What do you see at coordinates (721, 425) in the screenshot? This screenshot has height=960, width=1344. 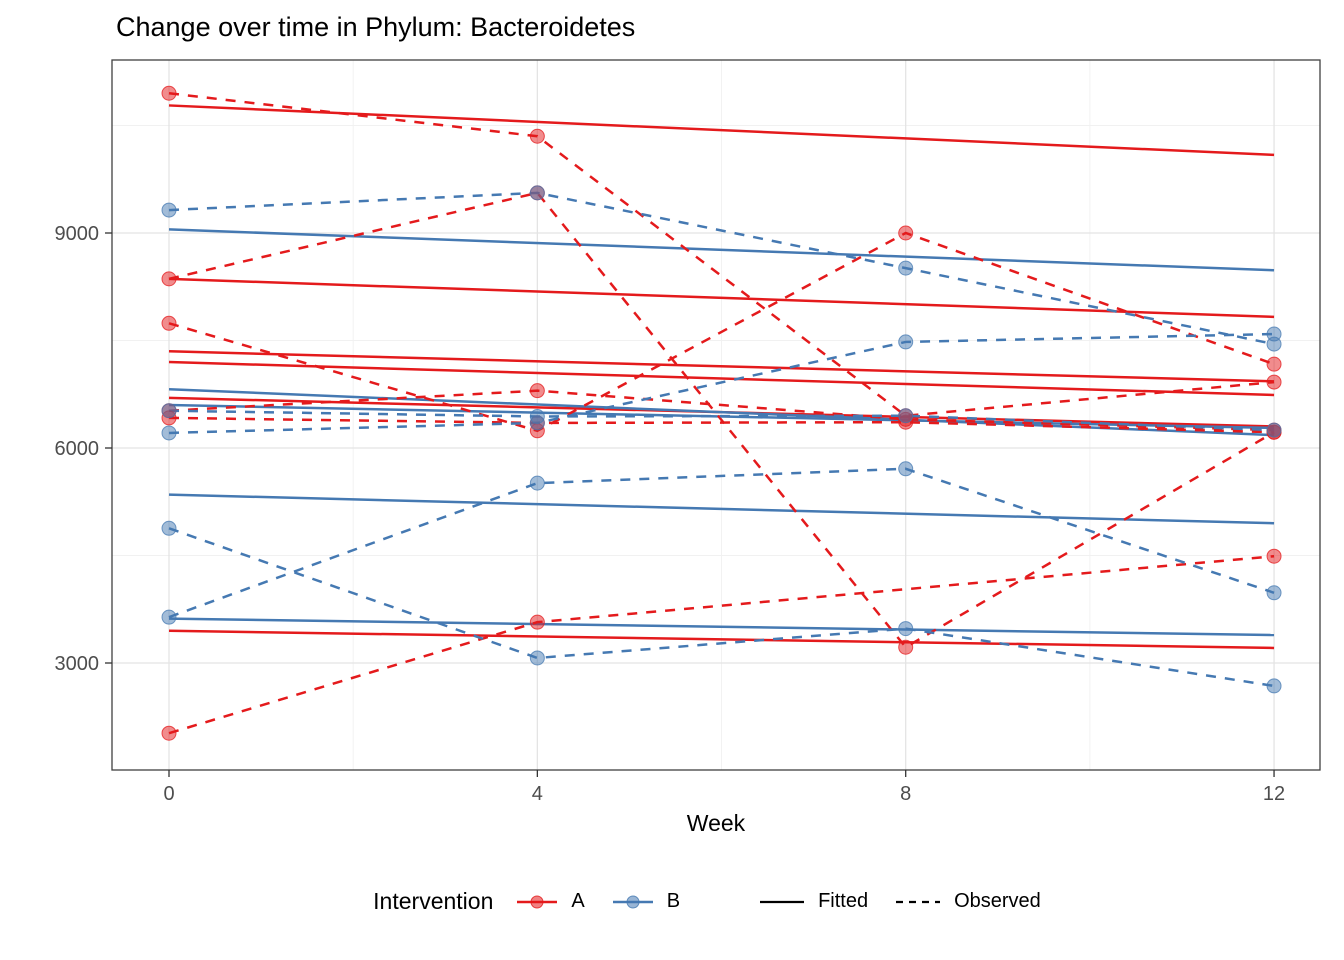 I see `observed-line-A5` at bounding box center [721, 425].